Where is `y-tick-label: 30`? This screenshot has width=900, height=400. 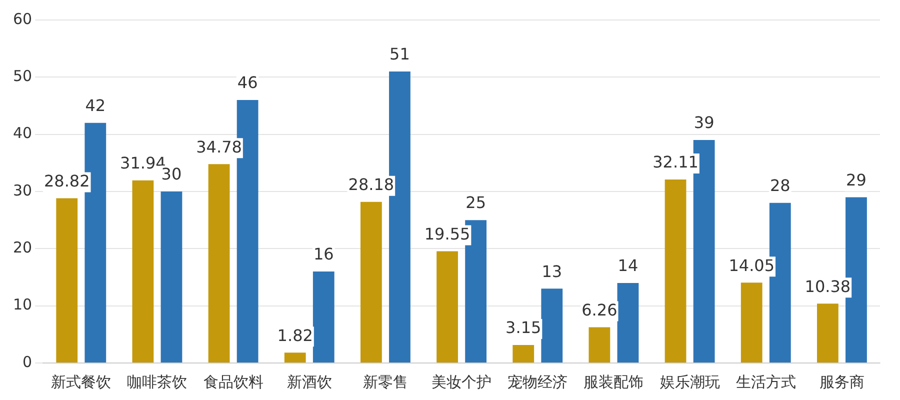 y-tick-label: 30 is located at coordinates (22, 190).